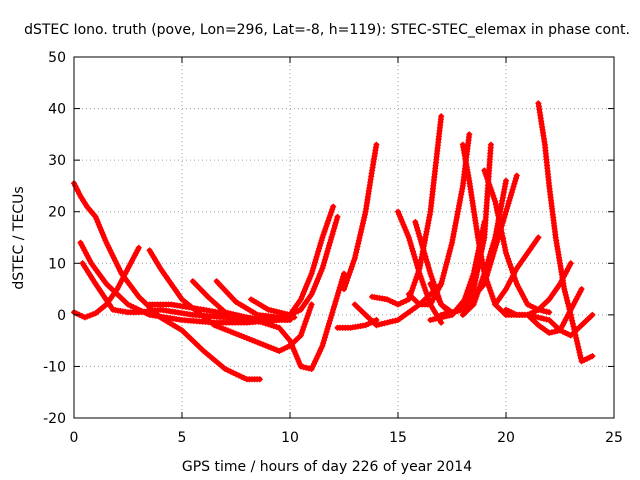 This screenshot has width=640, height=480. Describe the element at coordinates (57, 264) in the screenshot. I see `y-tick-label: 10` at that location.